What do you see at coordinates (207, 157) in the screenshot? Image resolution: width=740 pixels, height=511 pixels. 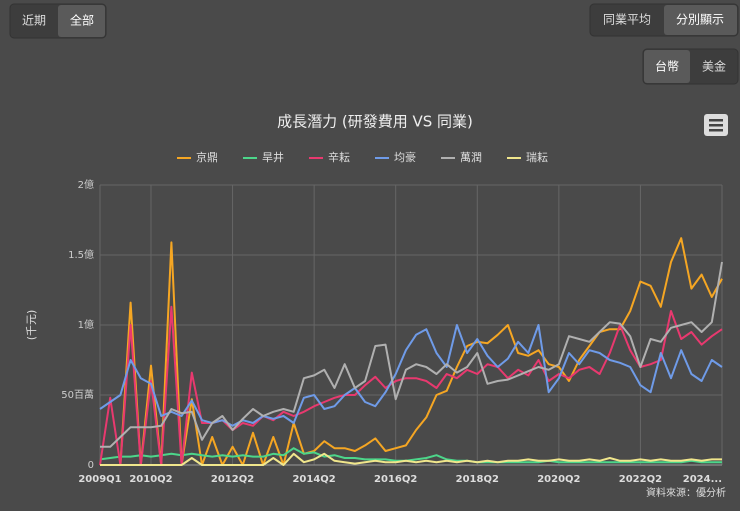 I see `legend-label: 京鼎` at bounding box center [207, 157].